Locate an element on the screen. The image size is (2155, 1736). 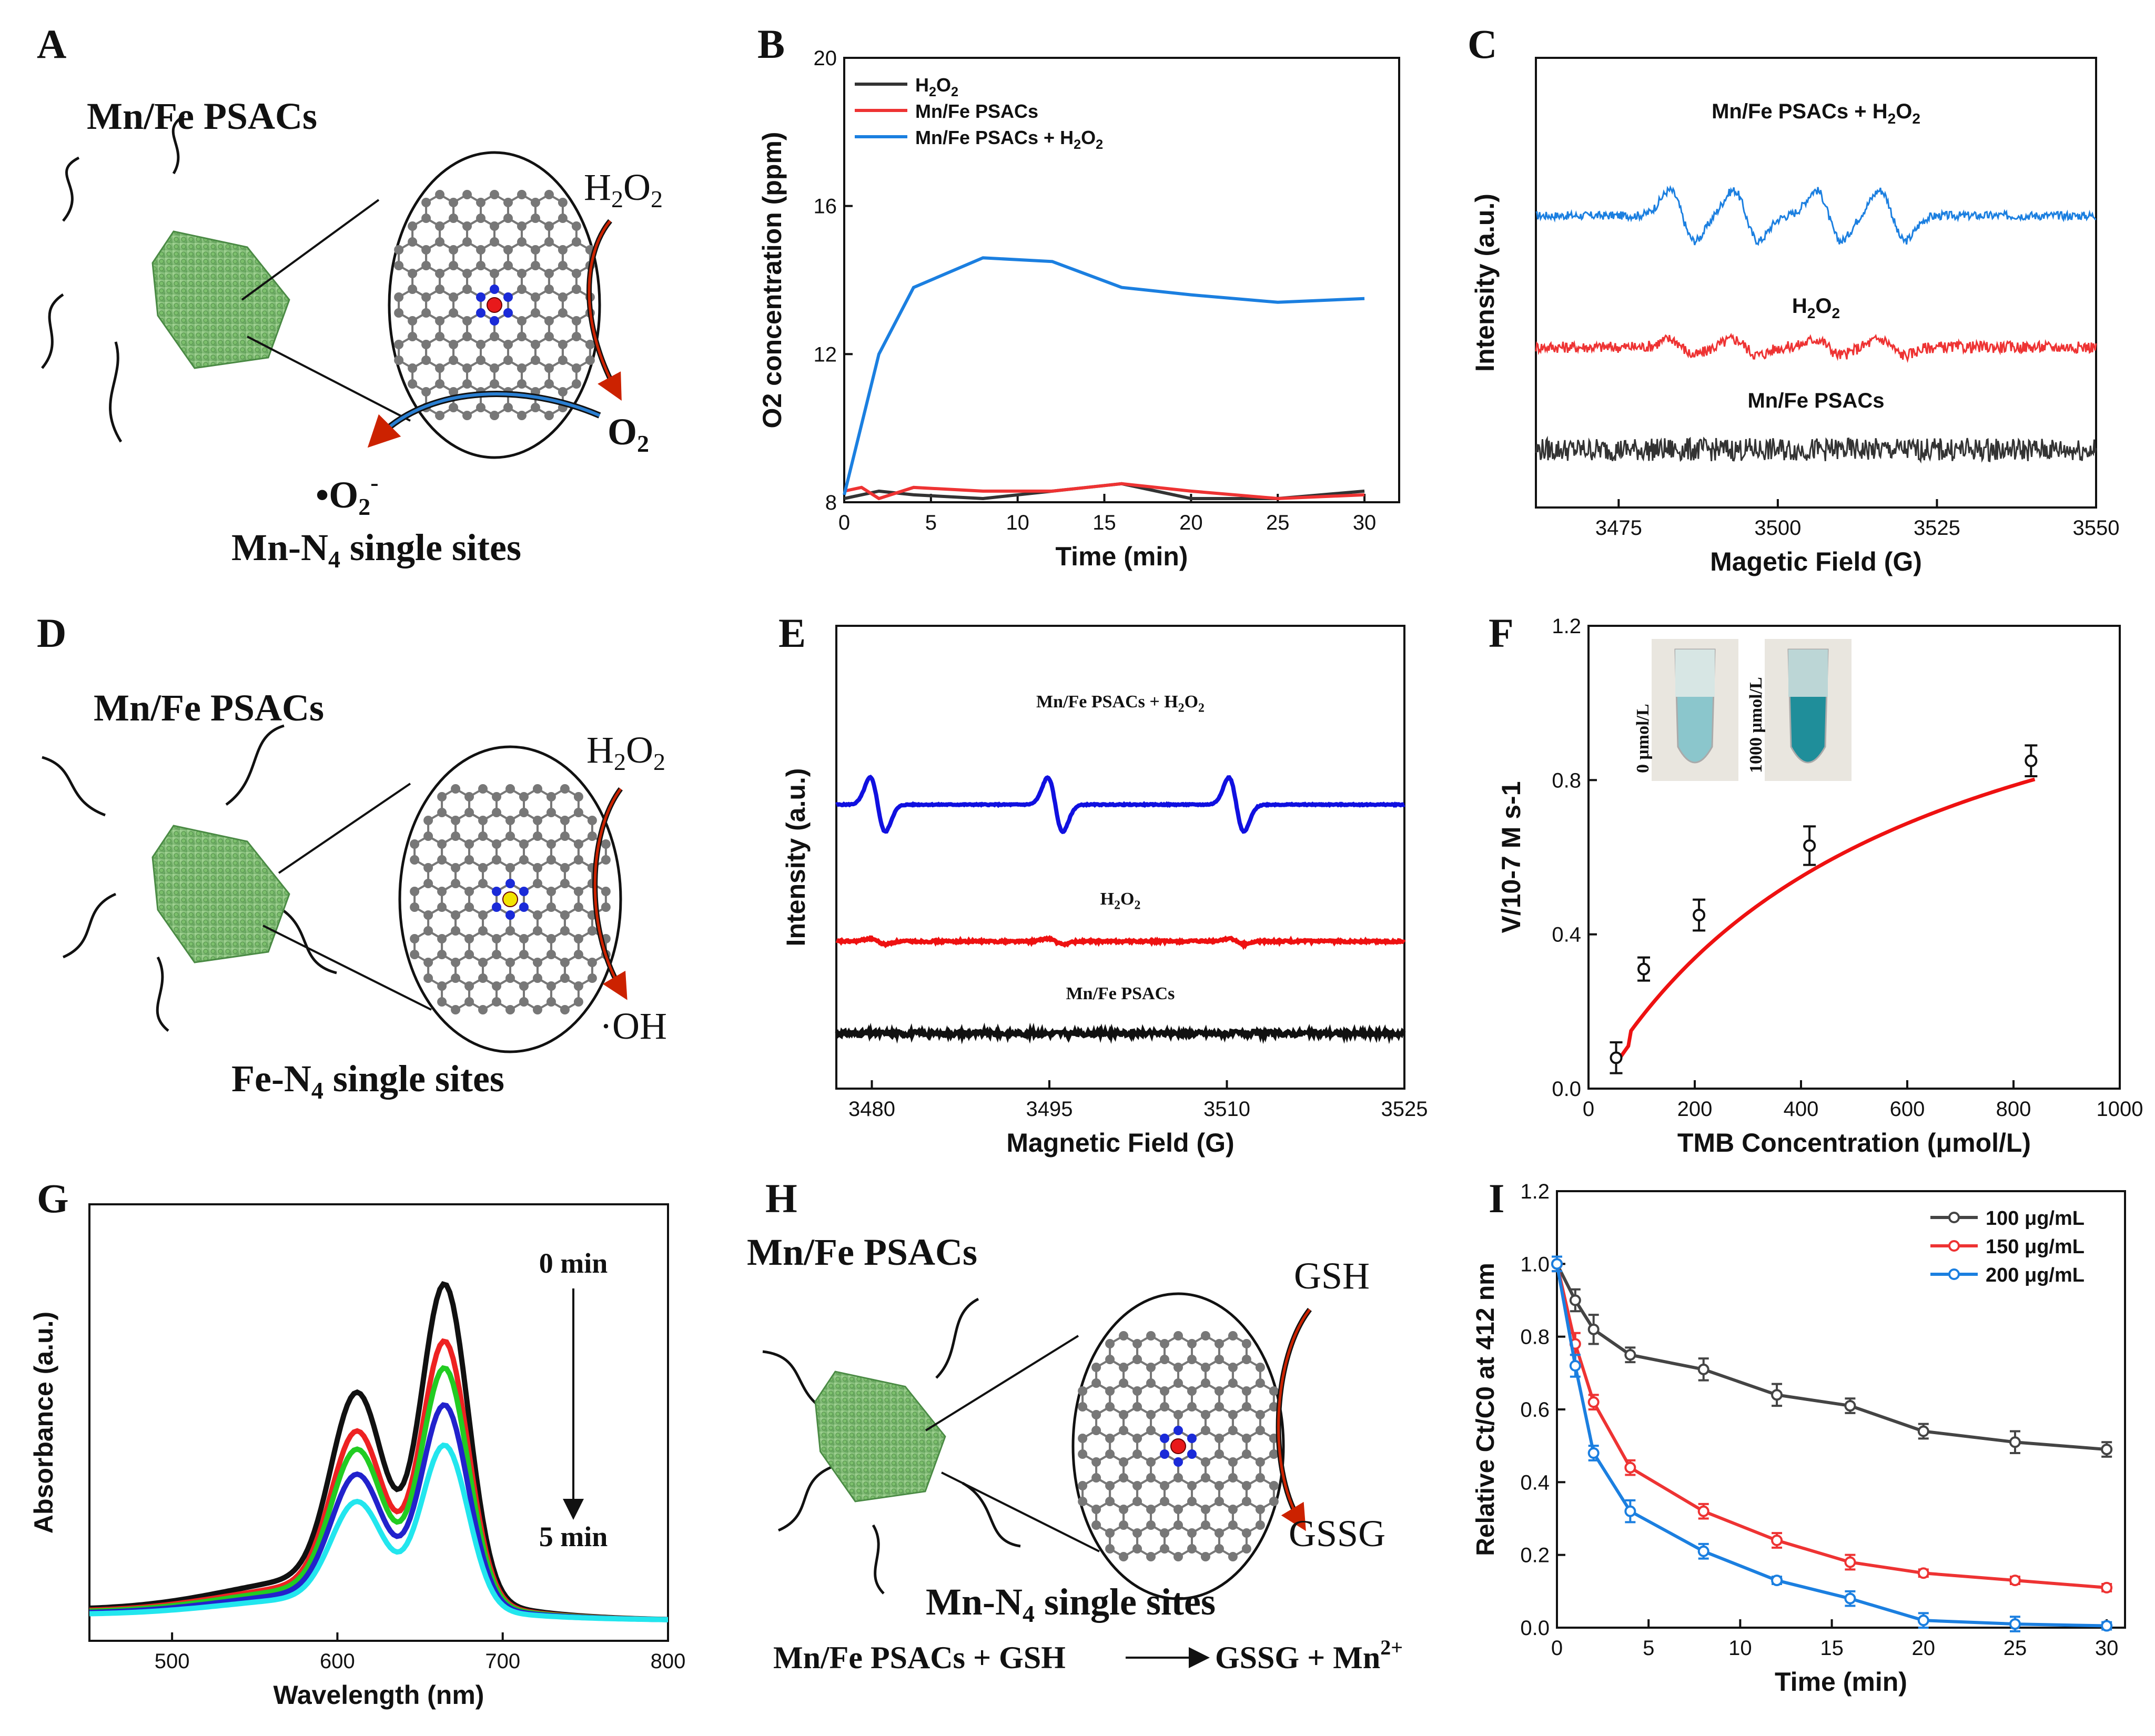
time-start-label: 0 min is located at coordinates (573, 1263).